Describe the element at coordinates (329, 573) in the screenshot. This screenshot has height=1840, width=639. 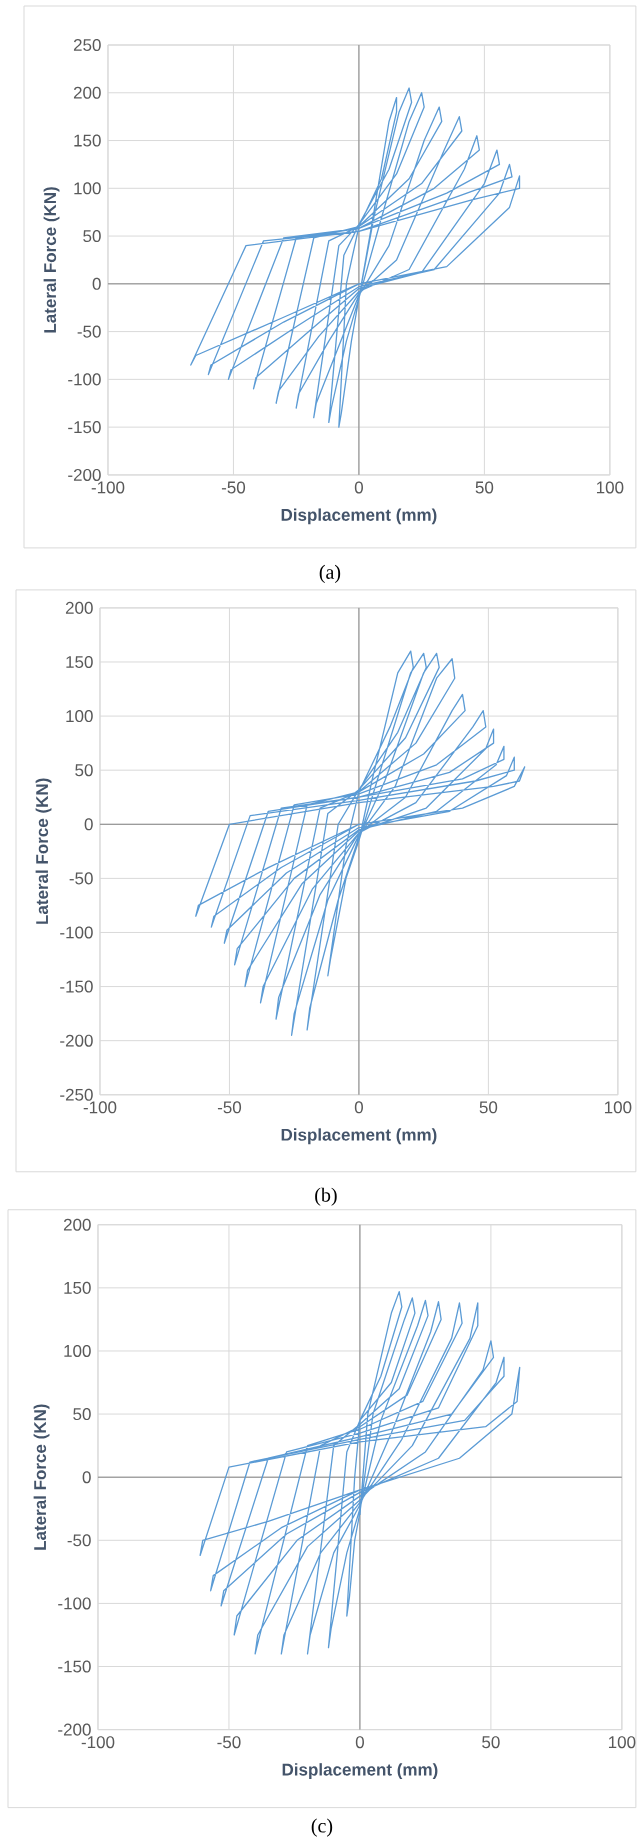
I see `text: (a)` at that location.